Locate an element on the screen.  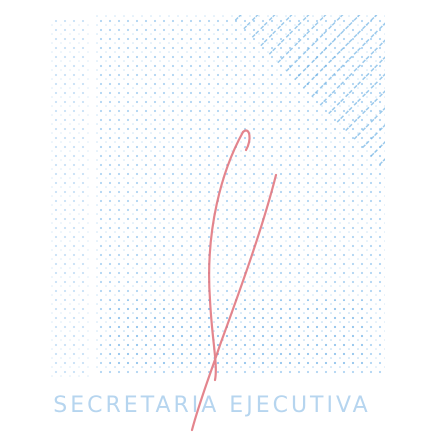
signature is located at coordinates (234, 280).